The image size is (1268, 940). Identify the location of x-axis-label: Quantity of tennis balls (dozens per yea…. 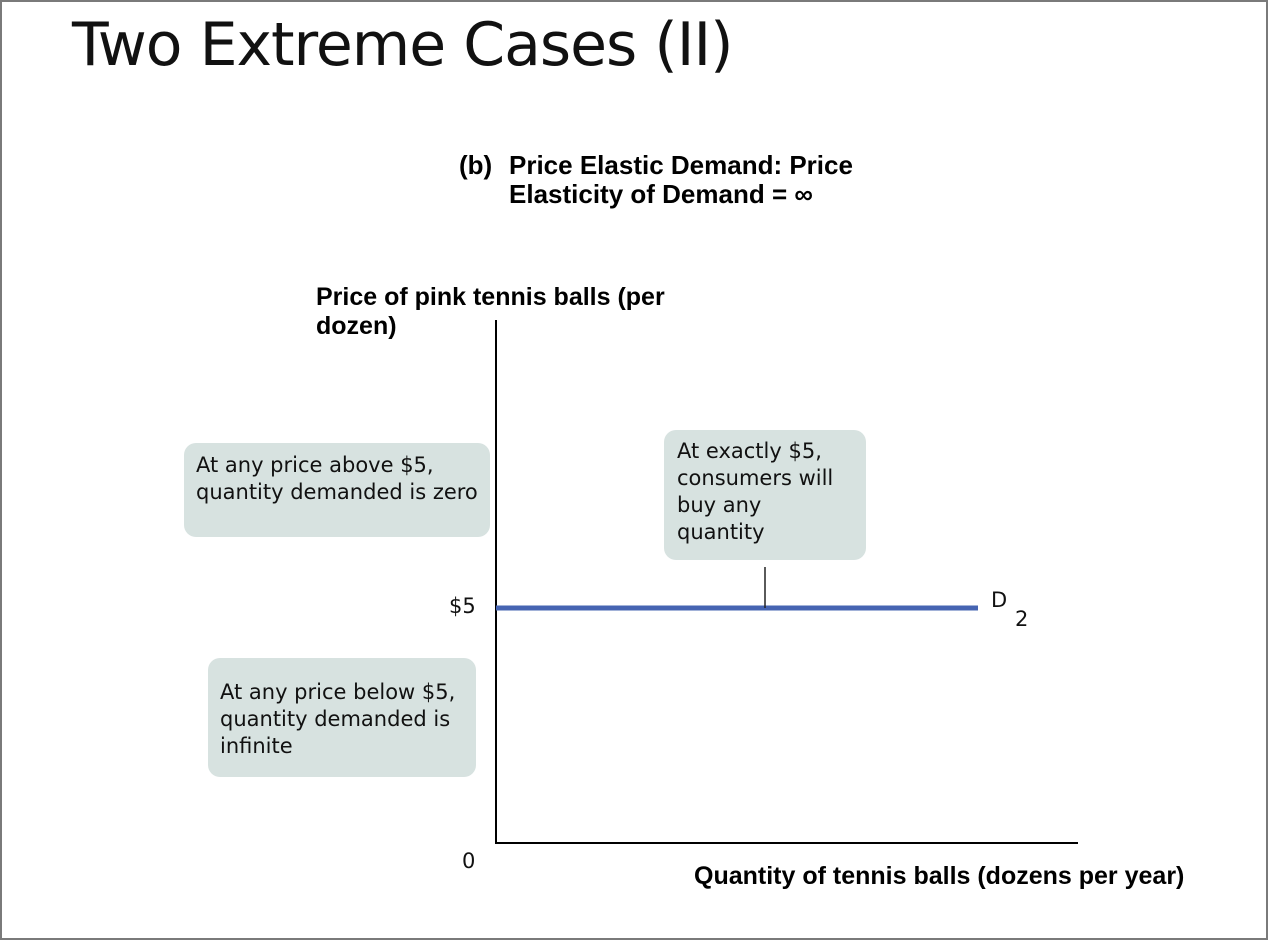
(939, 876).